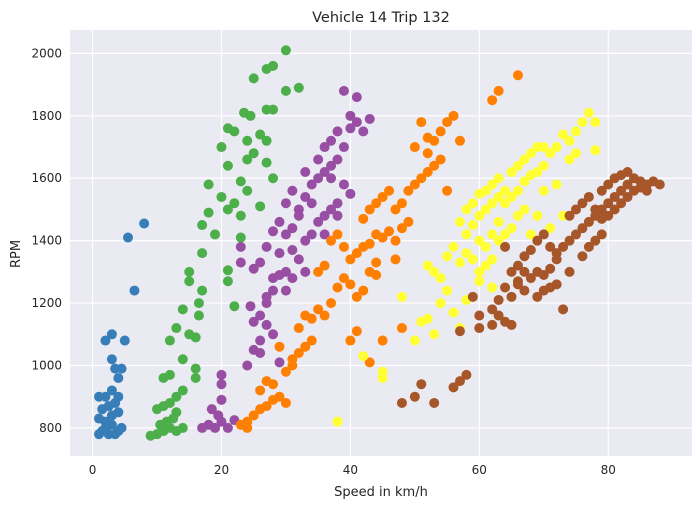  I want to click on x-tick-label: 80, so click(608, 470).